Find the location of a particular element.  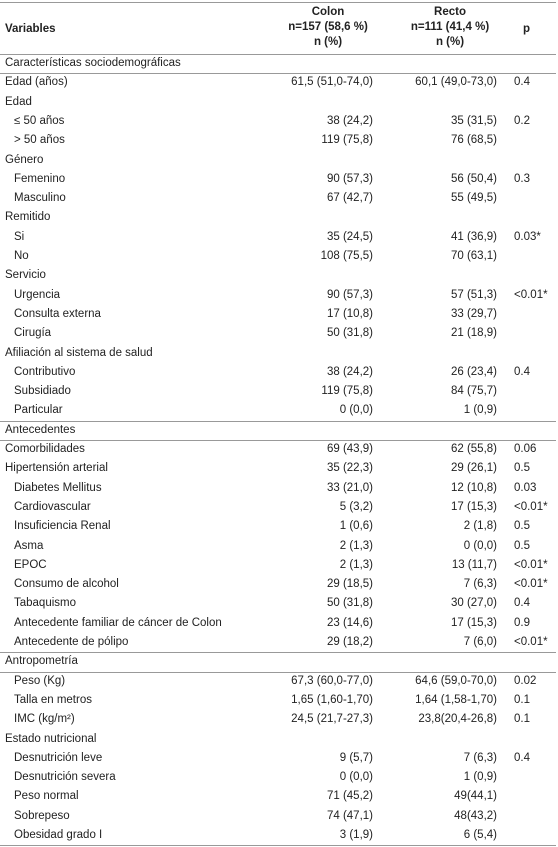

row-label: Subsidiado is located at coordinates (42, 391).